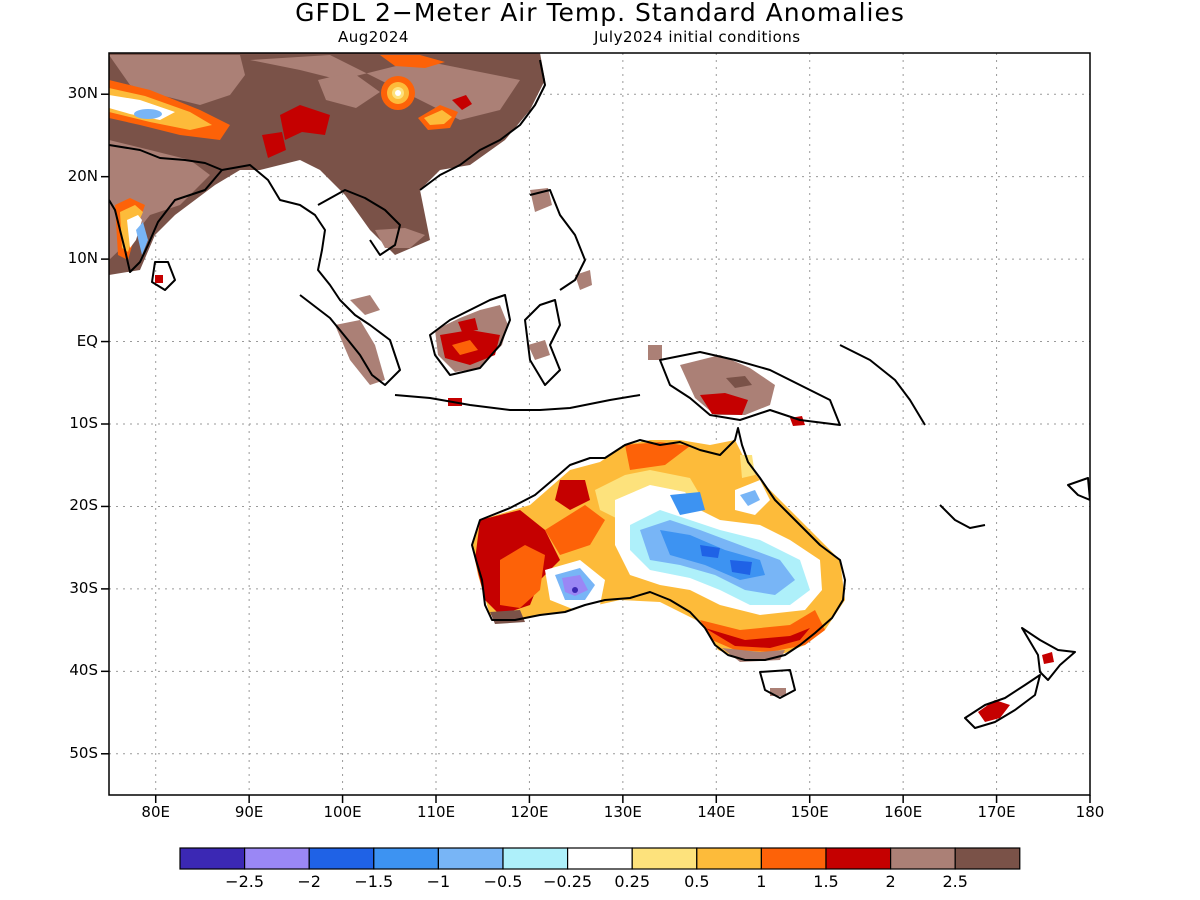  What do you see at coordinates (374, 881) in the screenshot?
I see `colorbar-label: −1.5` at bounding box center [374, 881].